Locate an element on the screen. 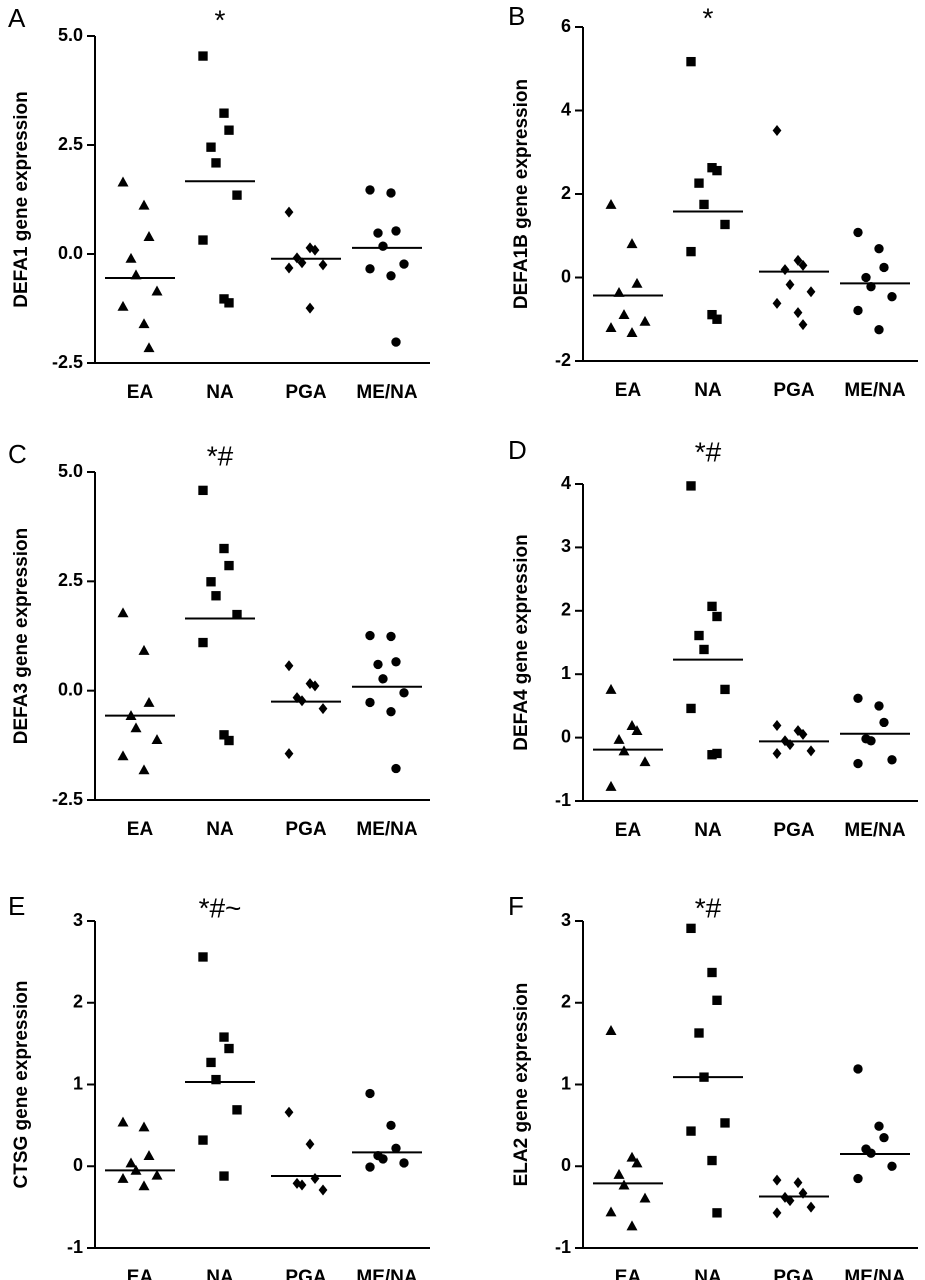 Image resolution: width=925 pixels, height=1280 pixels. y-tick-label: 5.0 is located at coordinates (70, 471).